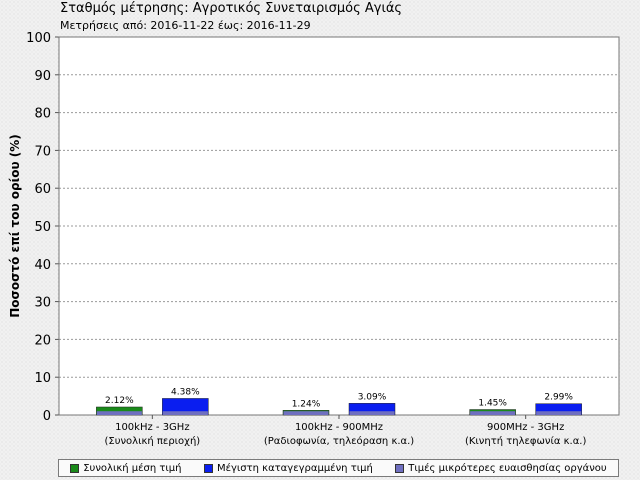  I want to click on y-tick-label-80: 80, so click(42, 114).